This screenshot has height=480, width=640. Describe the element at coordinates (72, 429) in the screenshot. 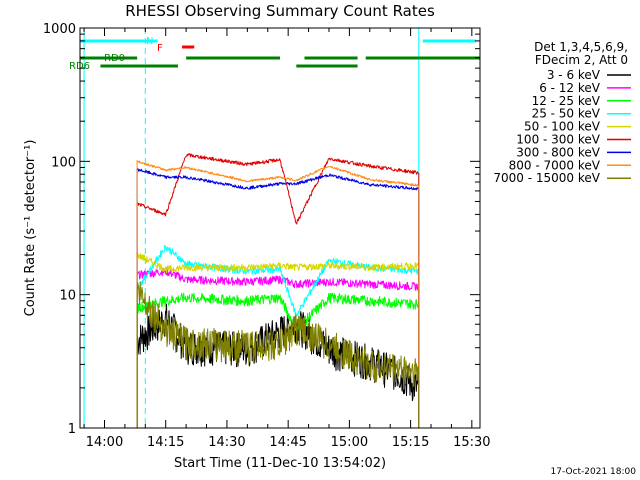

I see `y-tick-label: 1` at that location.